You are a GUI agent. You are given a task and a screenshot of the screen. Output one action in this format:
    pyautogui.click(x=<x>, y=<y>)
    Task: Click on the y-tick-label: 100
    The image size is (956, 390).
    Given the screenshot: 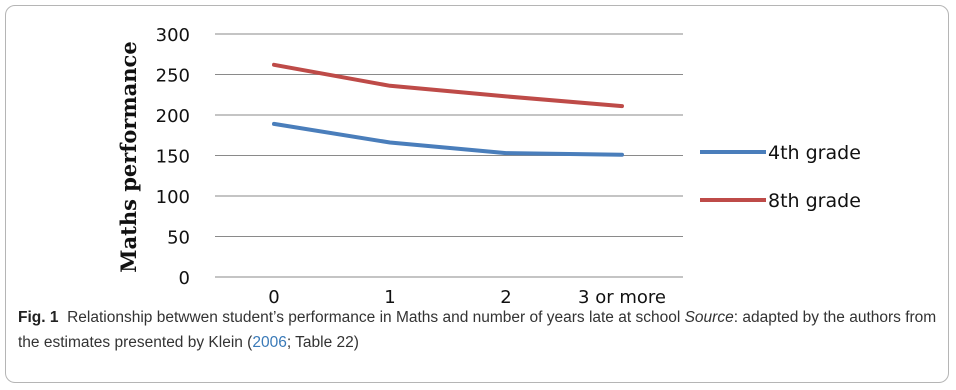 What is the action you would take?
    pyautogui.click(x=173, y=197)
    